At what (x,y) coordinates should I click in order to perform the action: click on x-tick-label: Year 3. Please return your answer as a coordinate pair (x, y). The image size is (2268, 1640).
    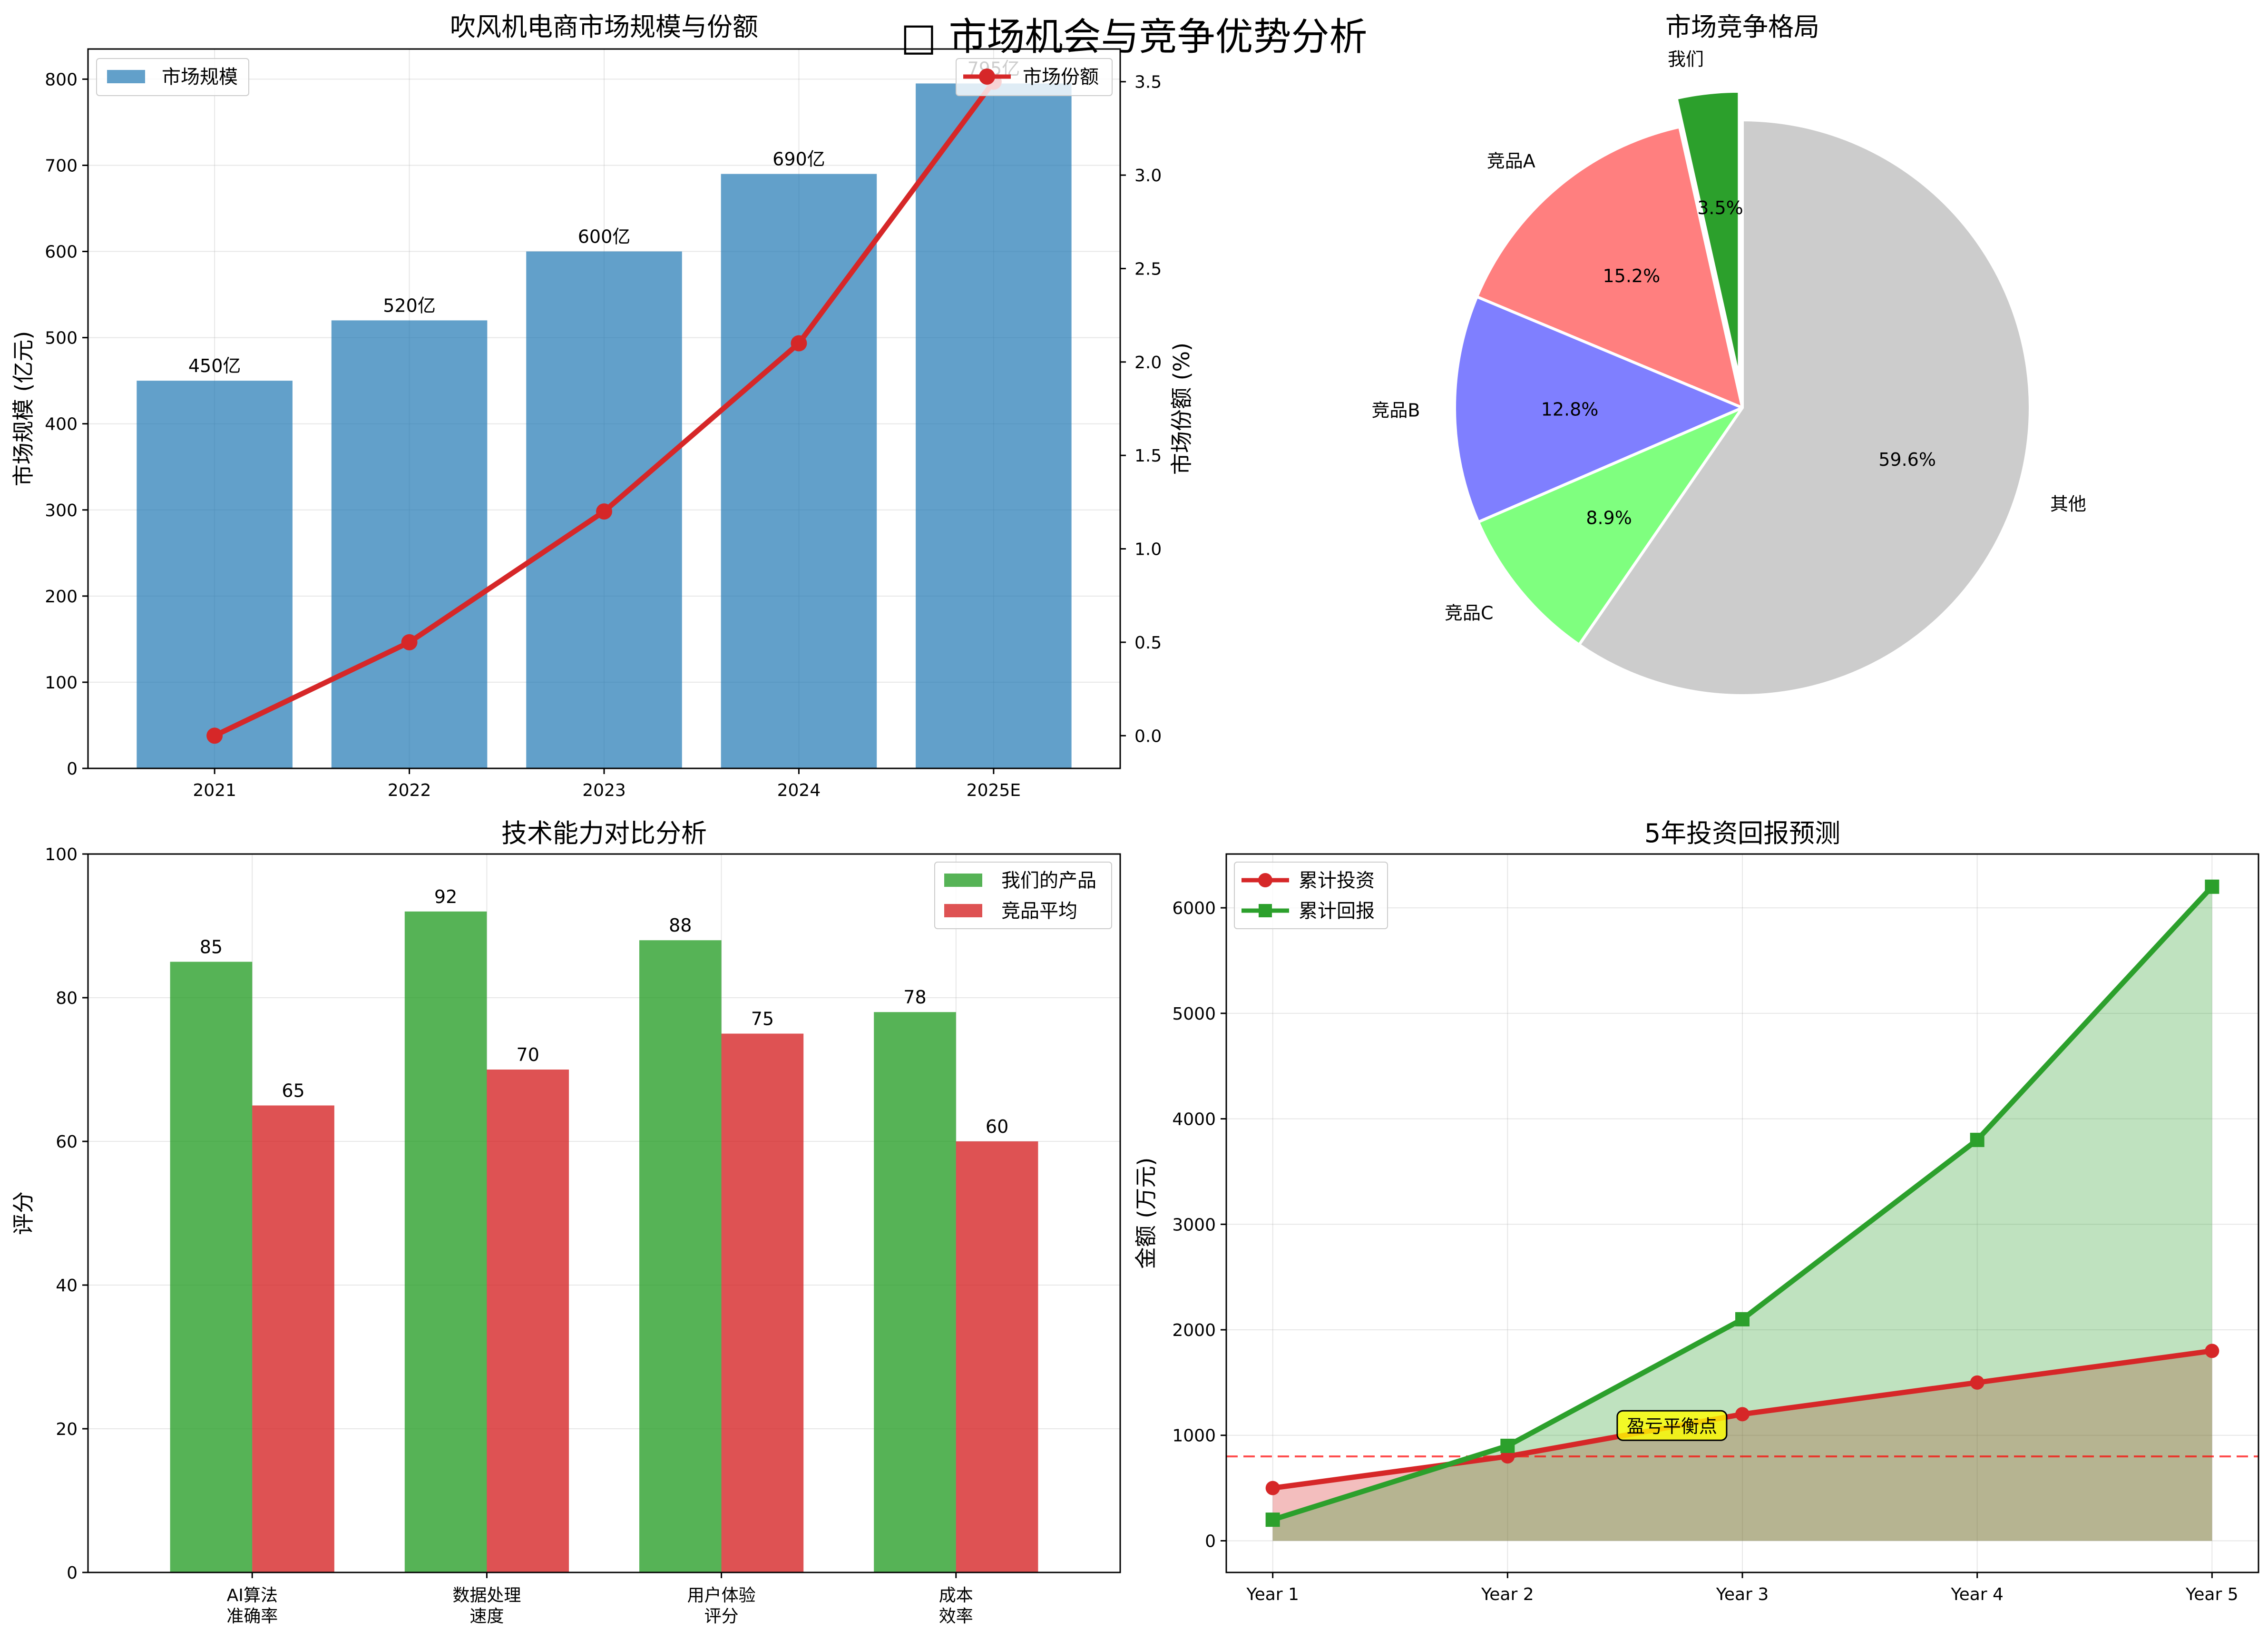
    Looking at the image, I should click on (1742, 1595).